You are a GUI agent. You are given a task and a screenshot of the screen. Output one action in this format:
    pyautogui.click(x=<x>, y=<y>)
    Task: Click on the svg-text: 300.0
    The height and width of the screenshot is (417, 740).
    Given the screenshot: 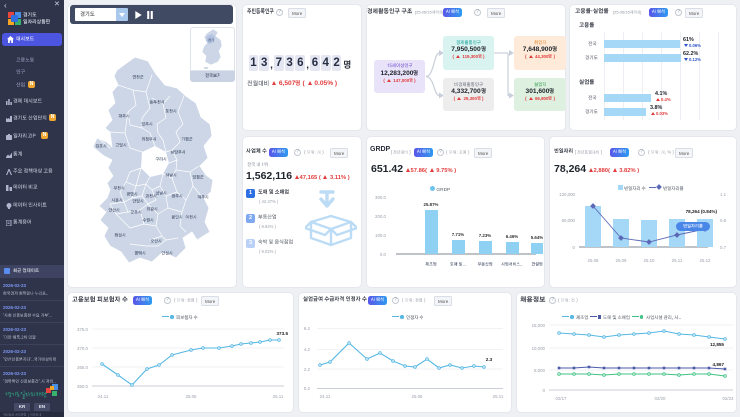 What is the action you would take?
    pyautogui.click(x=381, y=197)
    